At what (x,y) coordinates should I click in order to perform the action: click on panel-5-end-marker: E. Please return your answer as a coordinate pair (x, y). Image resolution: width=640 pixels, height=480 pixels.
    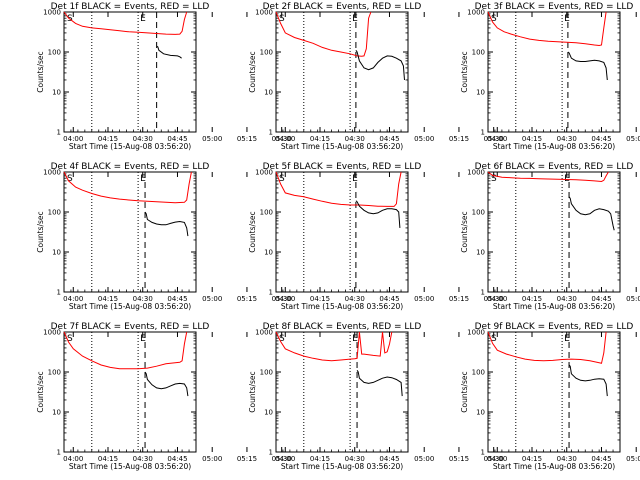
    Looking at the image, I should click on (355, 179).